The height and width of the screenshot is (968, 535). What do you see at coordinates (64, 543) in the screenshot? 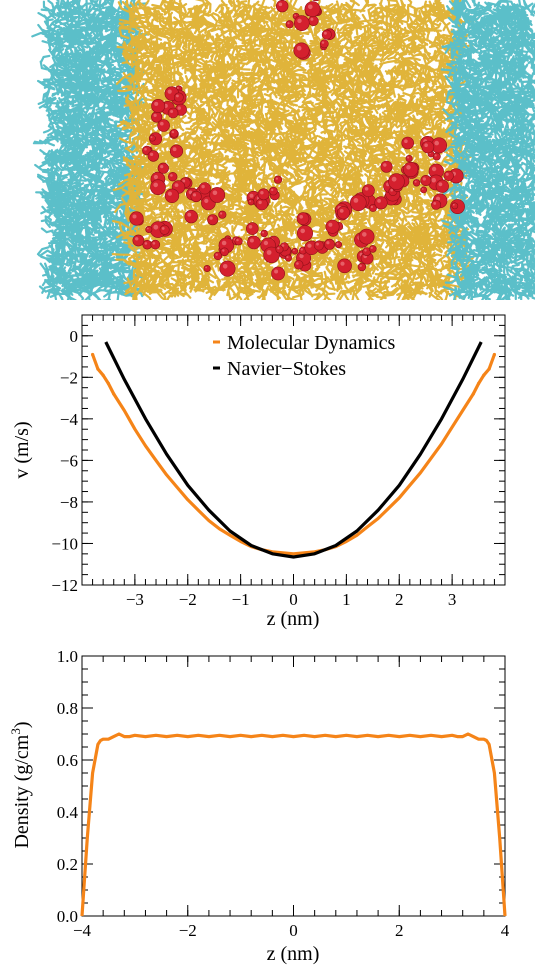
I see `y-tick-label: −10` at bounding box center [64, 543].